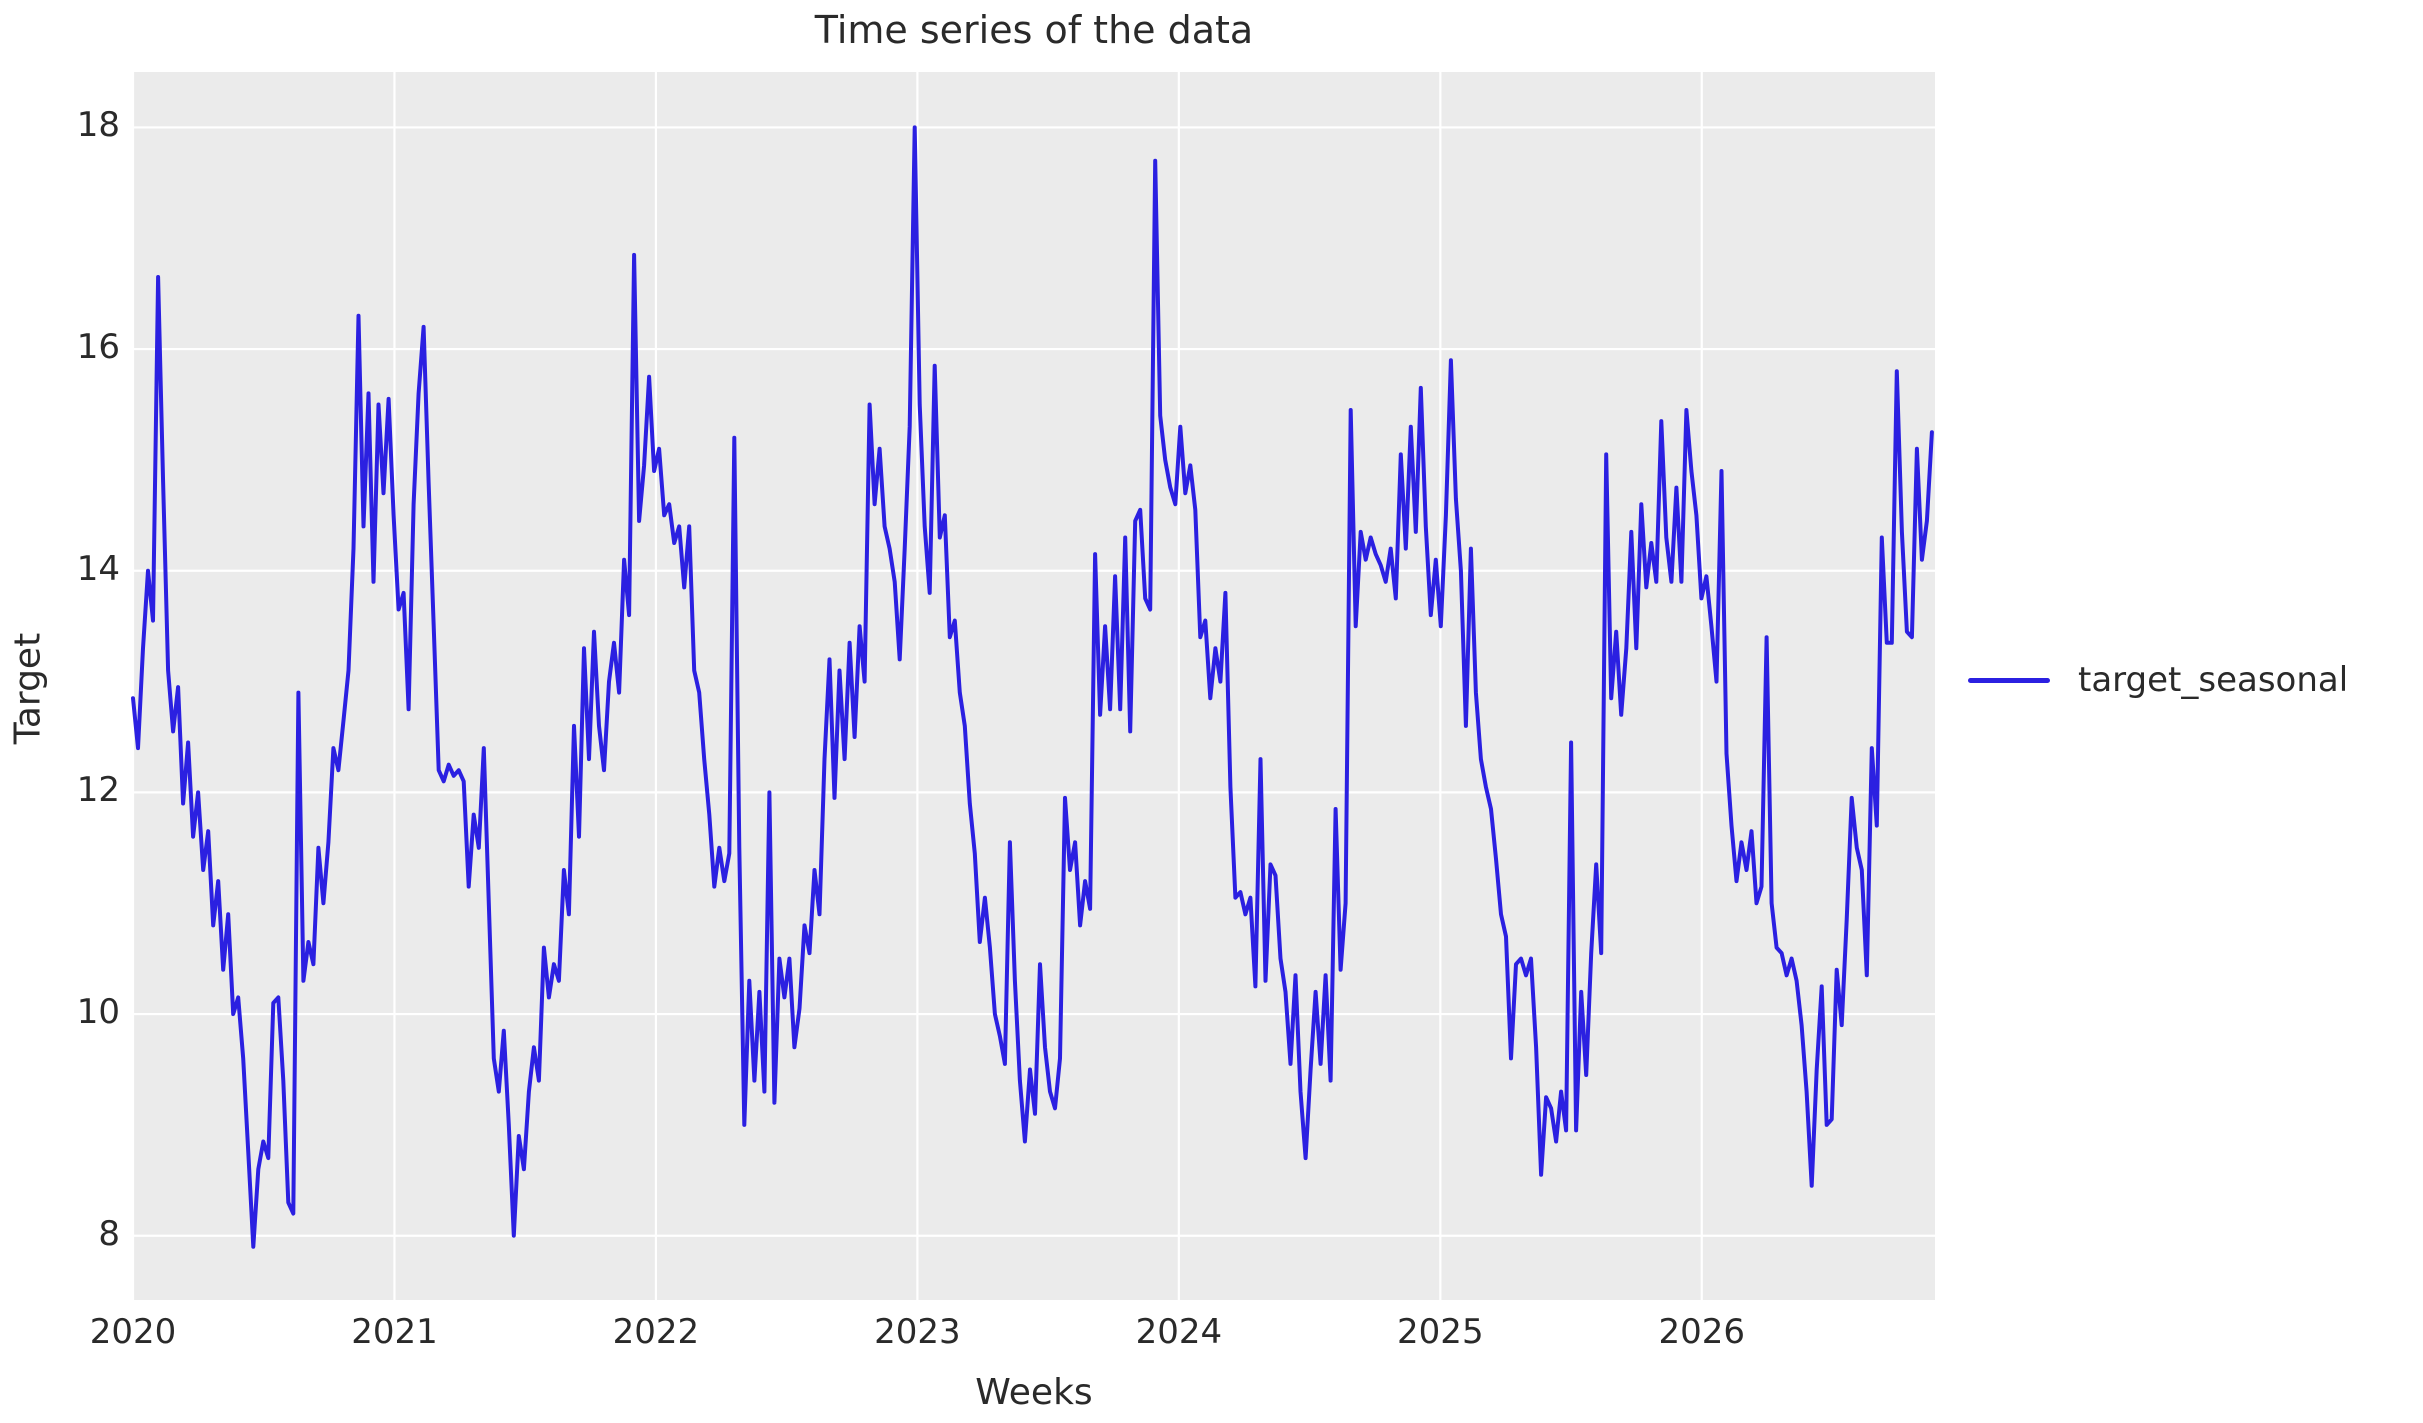 This screenshot has width=2423, height=1423. I want to click on y-tick-label: 8, so click(109, 1233).